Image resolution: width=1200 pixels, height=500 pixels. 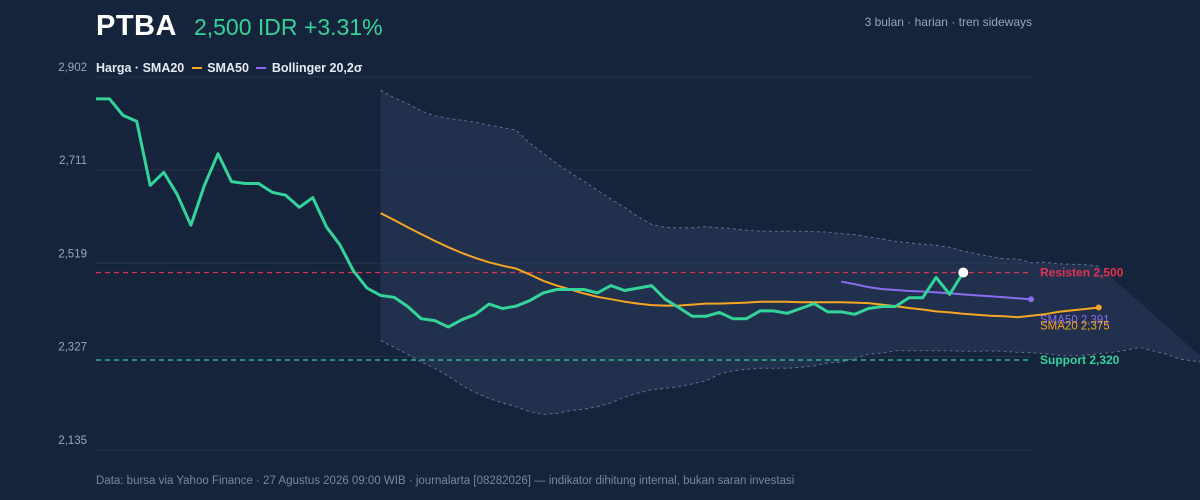 What do you see at coordinates (963, 272) in the screenshot?
I see `last-price-dot` at bounding box center [963, 272].